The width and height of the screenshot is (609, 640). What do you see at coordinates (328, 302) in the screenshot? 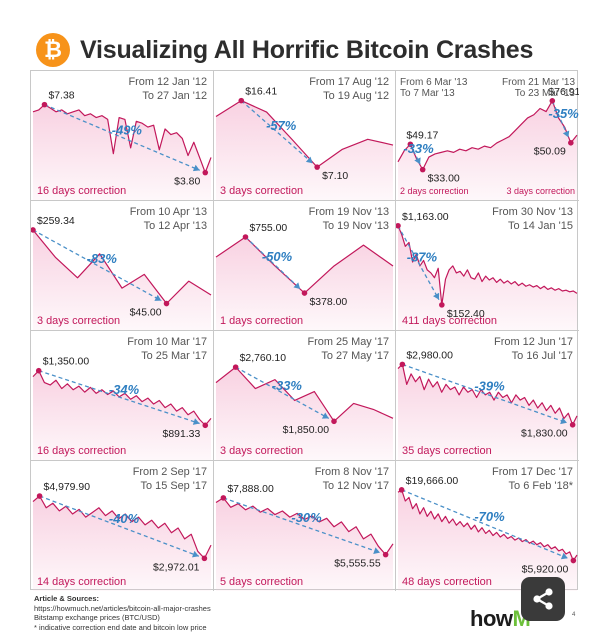
I see `low-price-label: $378.00` at bounding box center [328, 302].